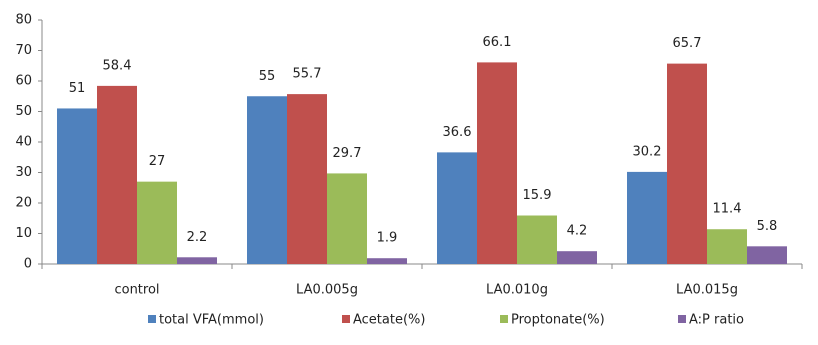  What do you see at coordinates (767, 226) in the screenshot?
I see `data-label: 5.8` at bounding box center [767, 226].